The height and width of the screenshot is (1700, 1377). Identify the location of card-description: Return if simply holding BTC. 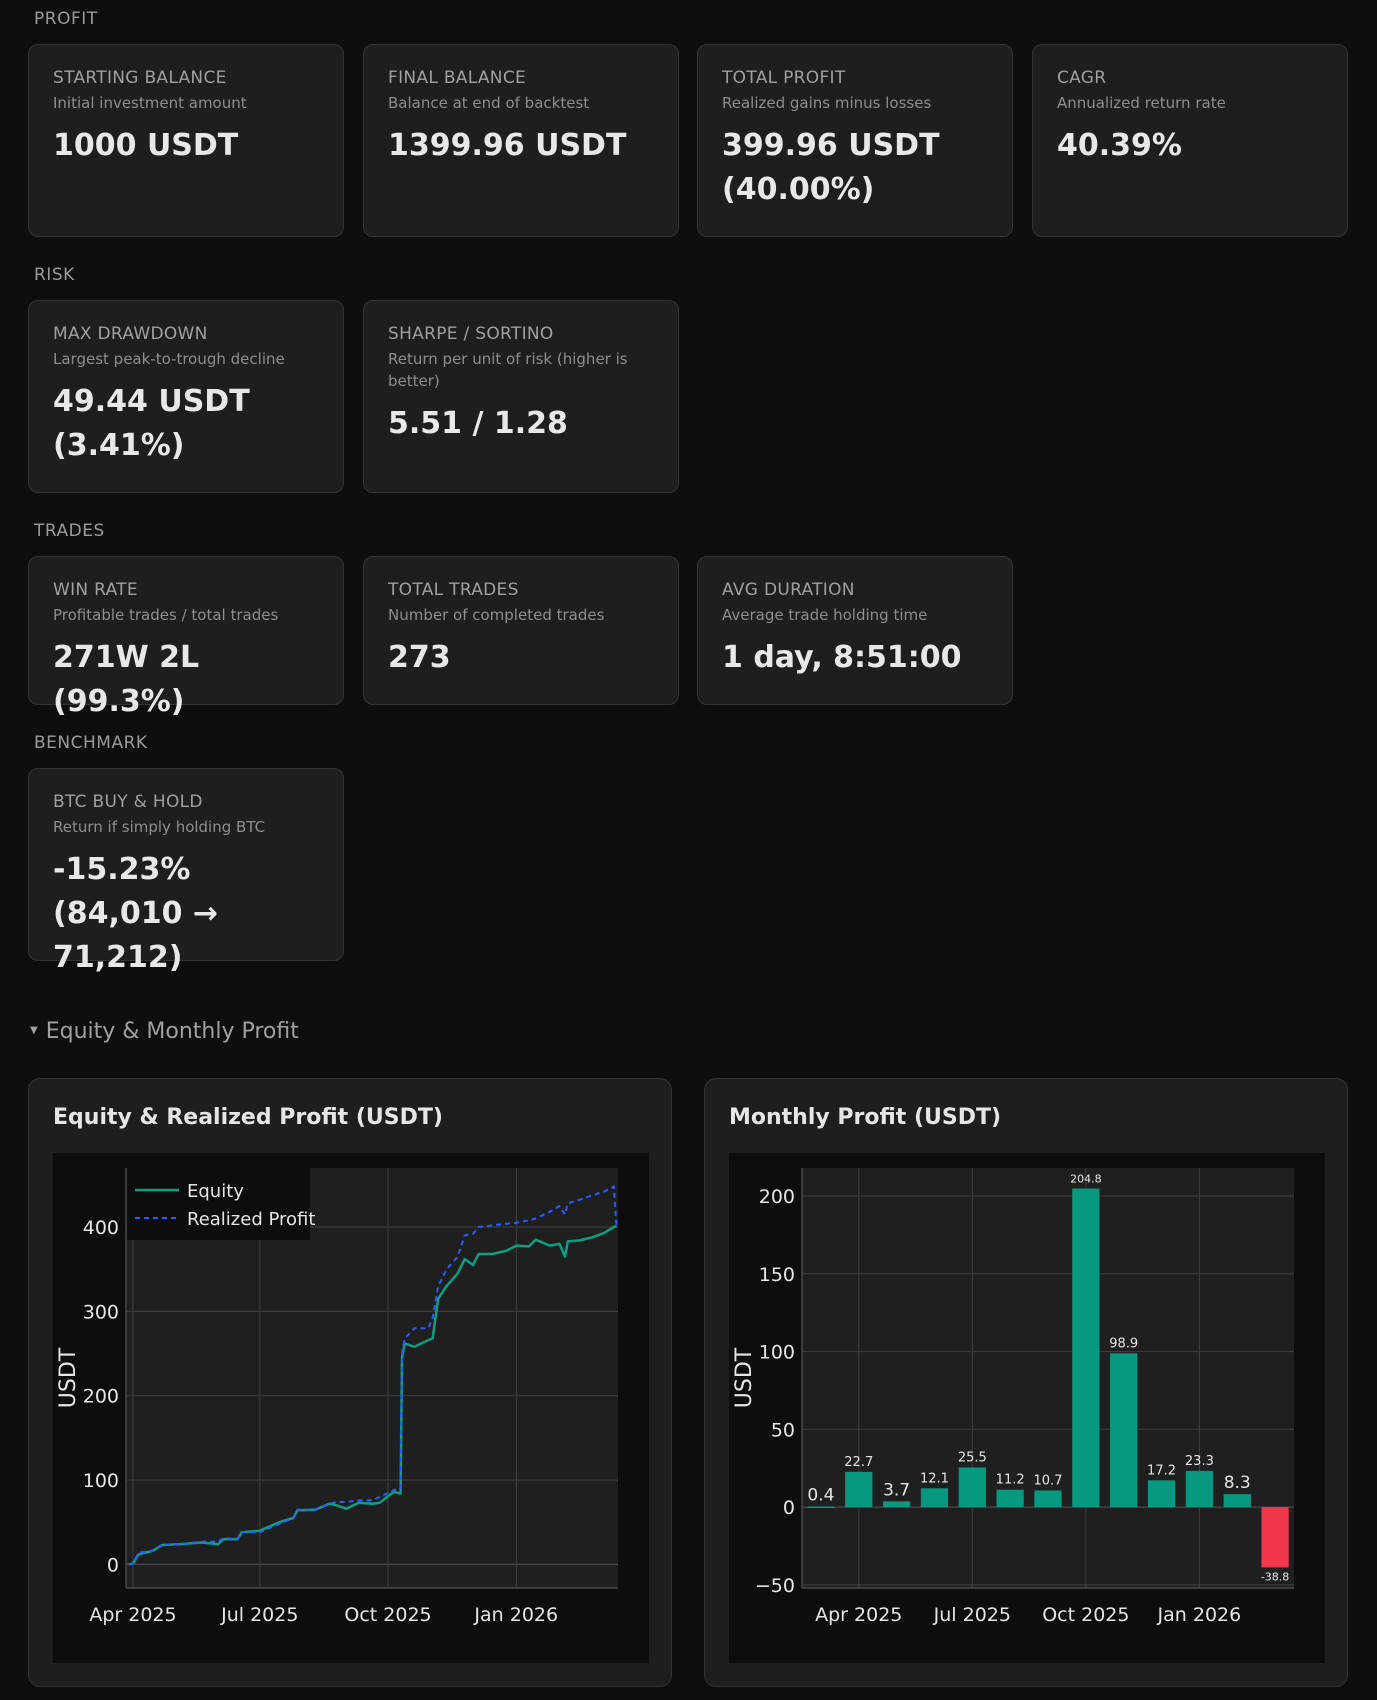
(159, 827).